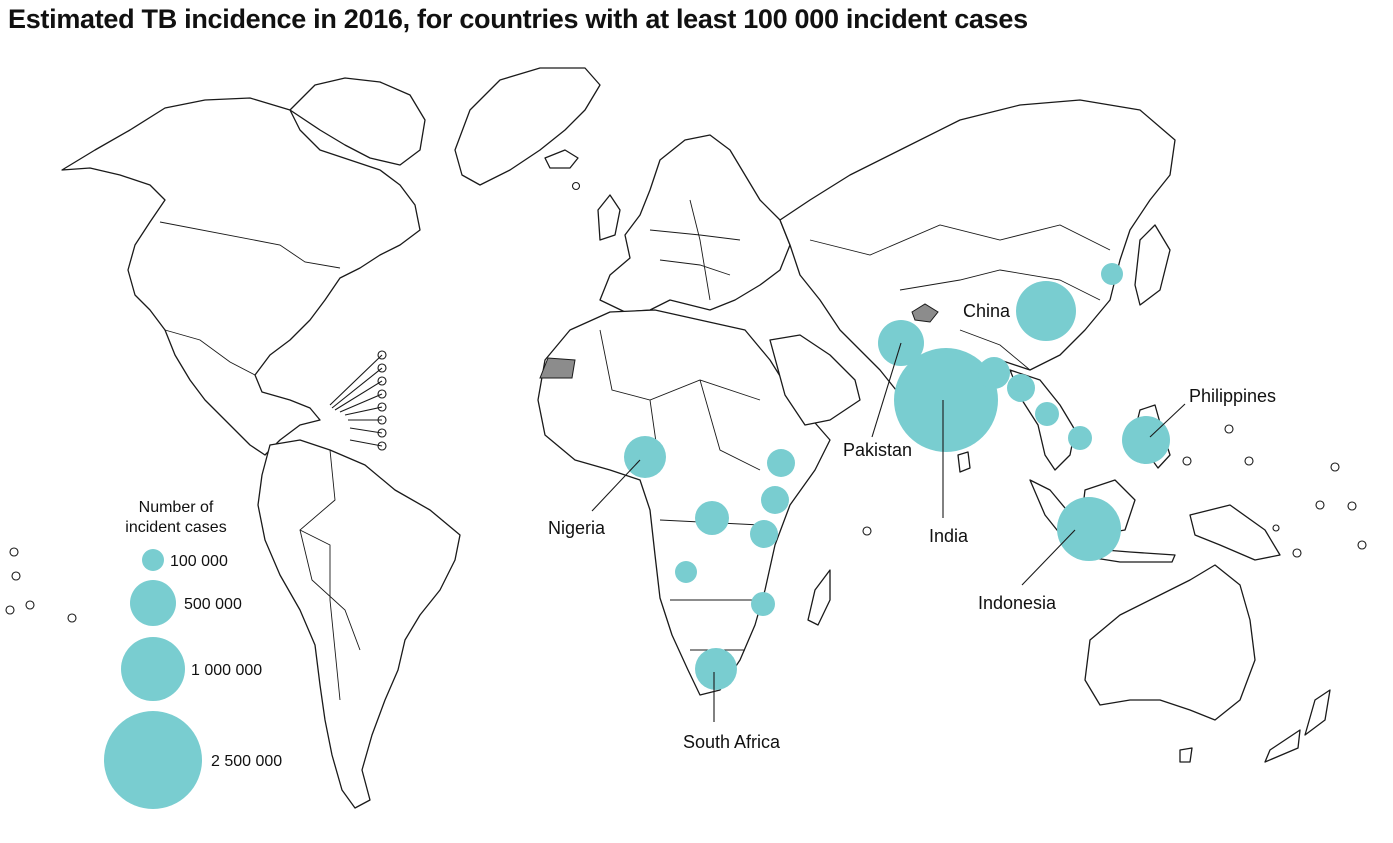  I want to click on bubble-india, so click(946, 400).